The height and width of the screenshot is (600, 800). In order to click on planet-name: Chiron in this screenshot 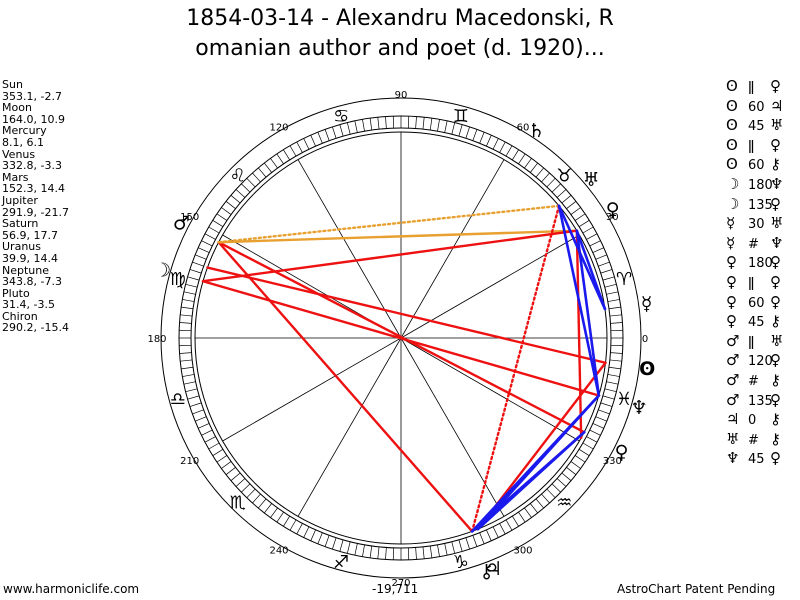, I will do `click(20, 316)`.